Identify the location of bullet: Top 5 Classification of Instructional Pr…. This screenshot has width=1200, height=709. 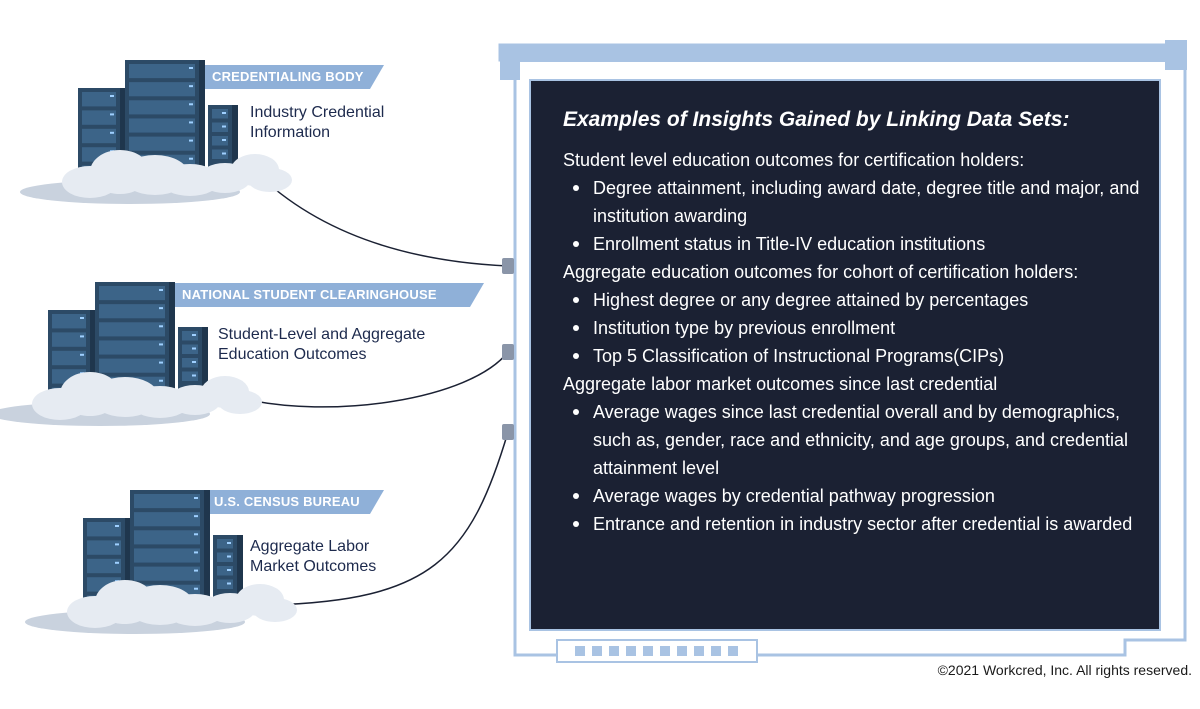
(858, 356).